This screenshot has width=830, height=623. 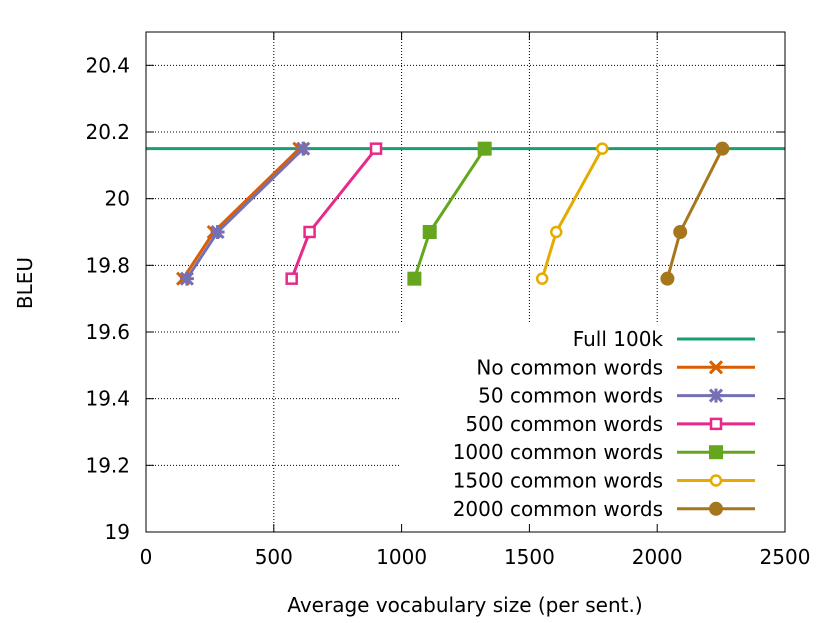 What do you see at coordinates (558, 509) in the screenshot?
I see `legend-label: 2000 common words` at bounding box center [558, 509].